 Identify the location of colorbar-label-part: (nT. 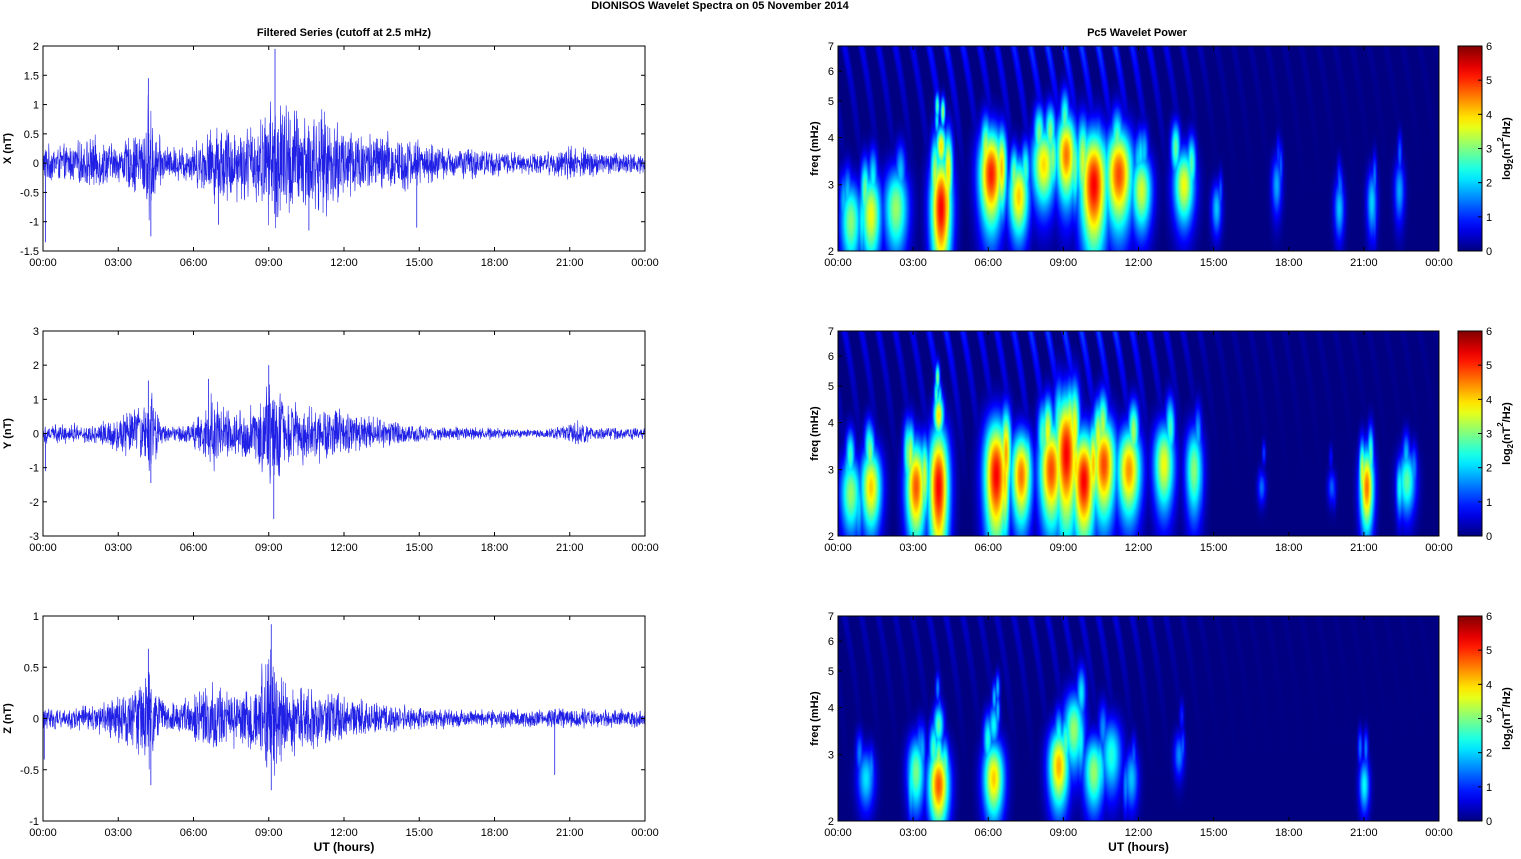
(1507, 720).